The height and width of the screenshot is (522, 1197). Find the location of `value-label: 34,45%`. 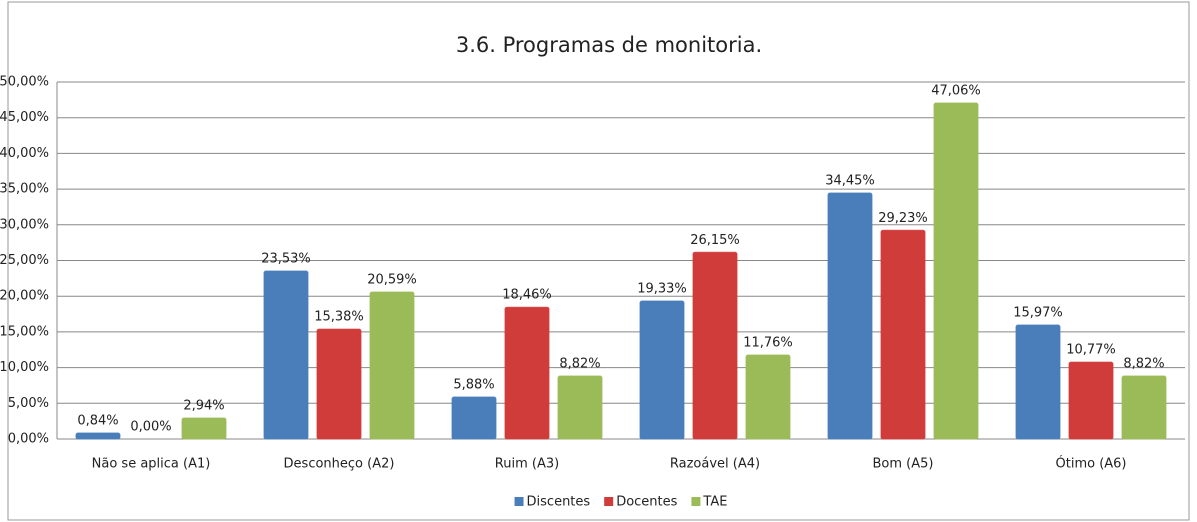

value-label: 34,45% is located at coordinates (850, 181).